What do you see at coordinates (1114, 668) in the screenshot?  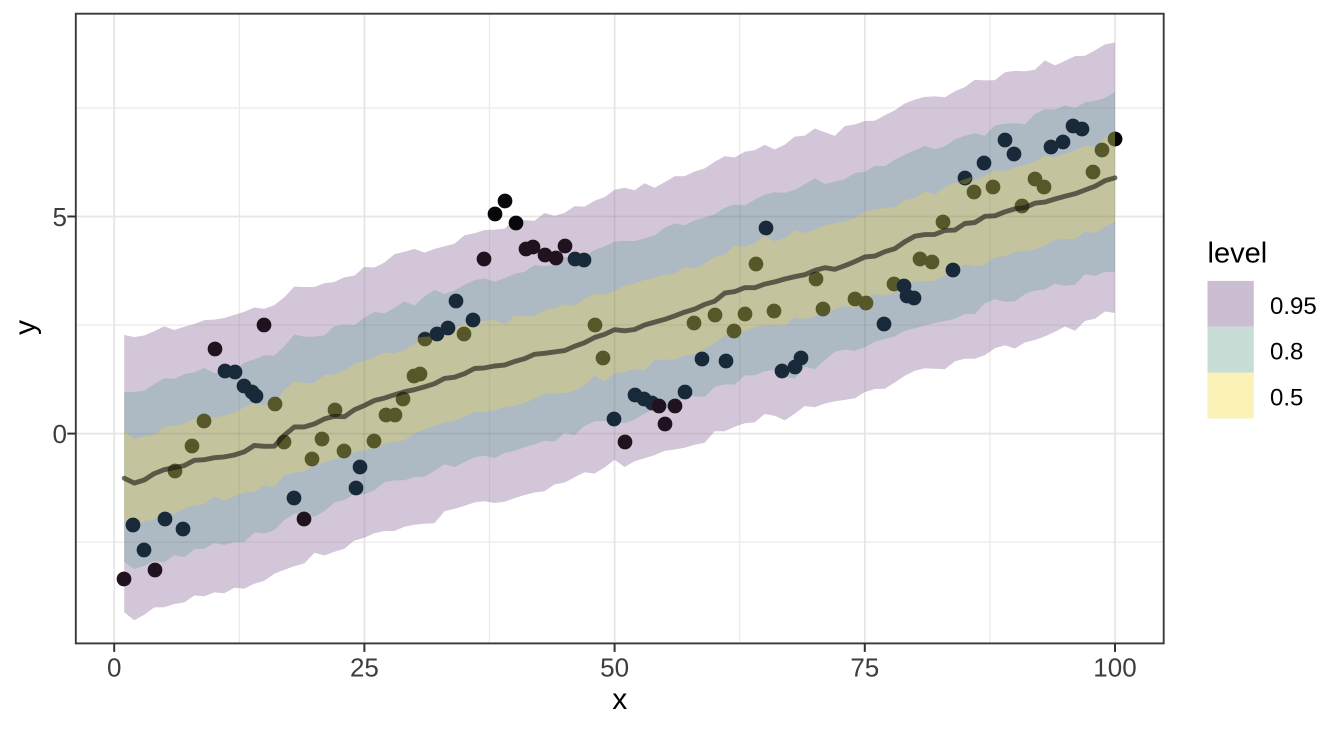 I see `svg-text: 100` at bounding box center [1114, 668].